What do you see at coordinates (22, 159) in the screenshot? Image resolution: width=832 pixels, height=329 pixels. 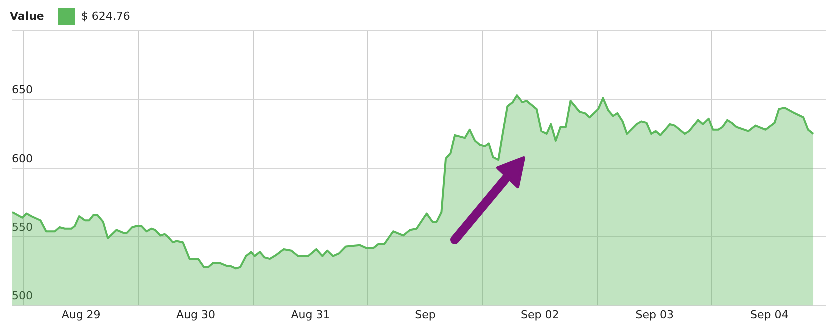 I see `y-tick-label: 600` at bounding box center [22, 159].